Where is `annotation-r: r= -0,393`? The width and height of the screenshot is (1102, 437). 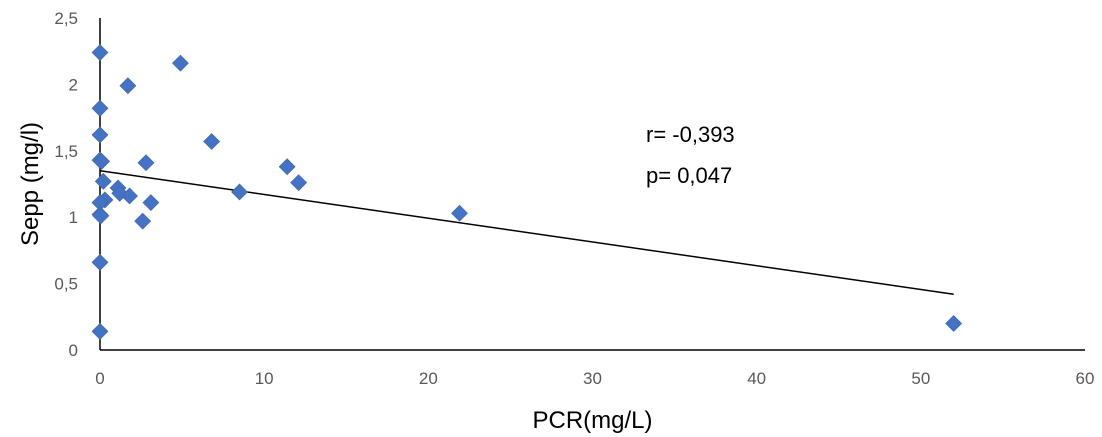 annotation-r: r= -0,393 is located at coordinates (690, 134).